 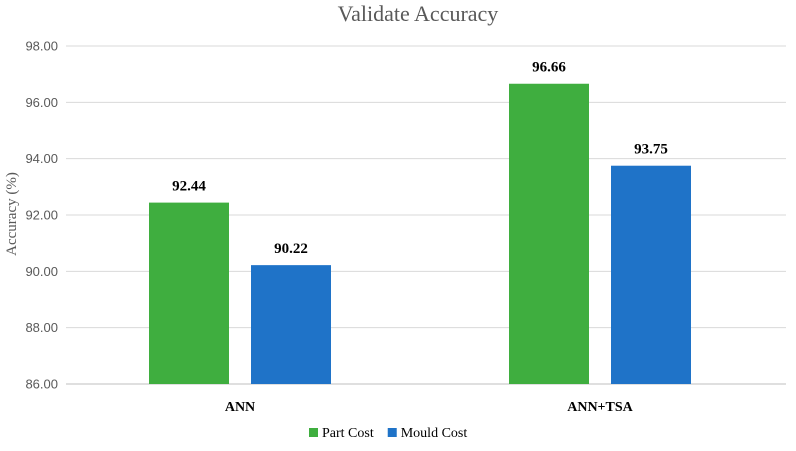 I want to click on legend-swatch-part-cost, so click(x=313, y=432).